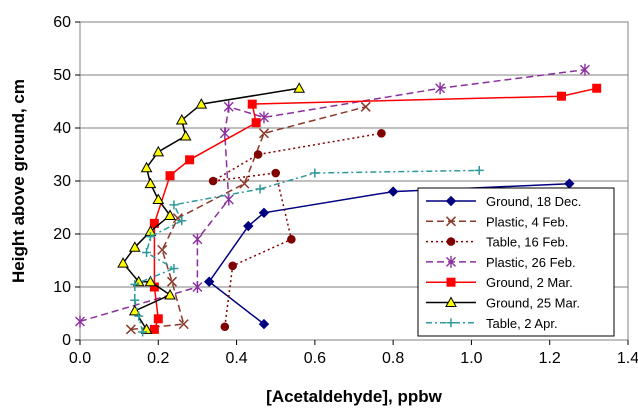 This screenshot has width=638, height=412. I want to click on legend-label: Plastic, 4 Feb., so click(527, 221).